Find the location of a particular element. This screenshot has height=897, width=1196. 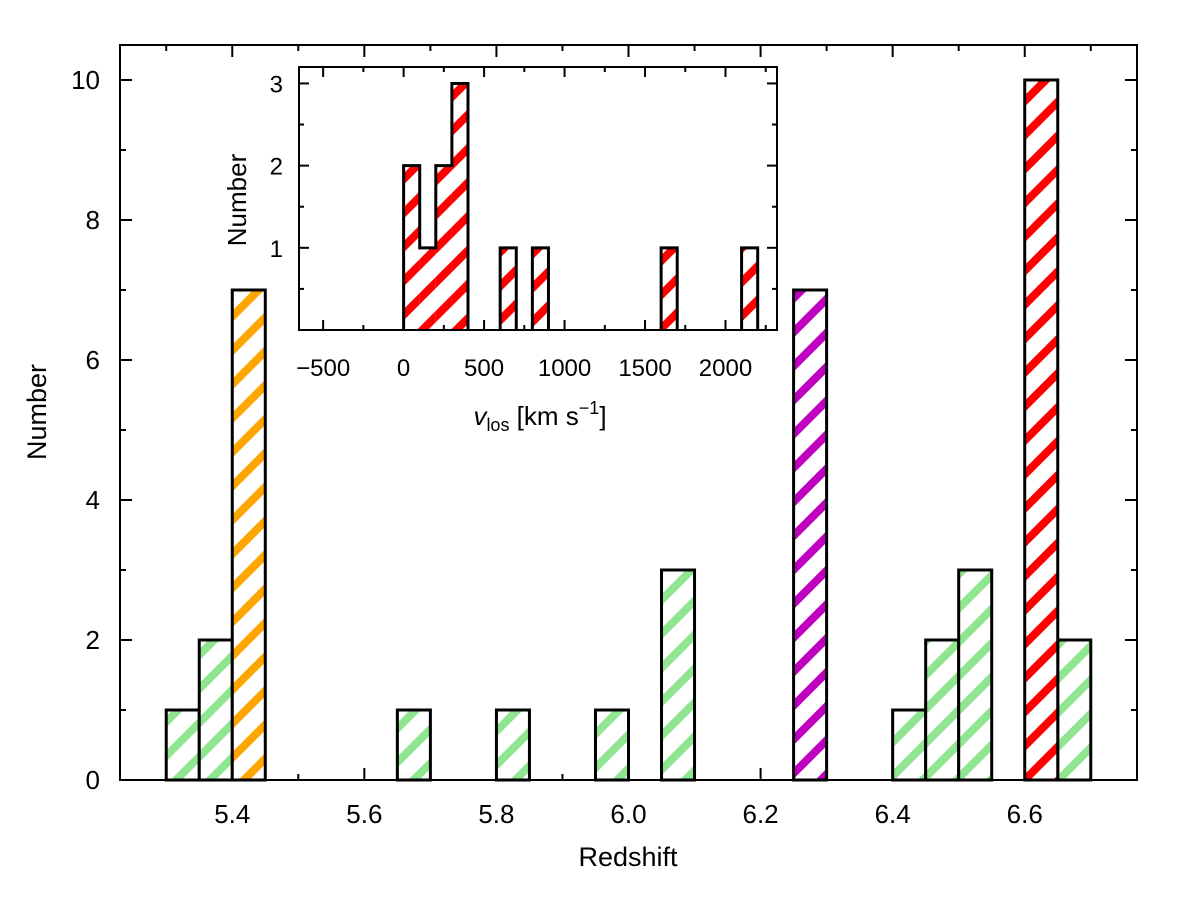

inset-bar-v200 is located at coordinates (443, 247).